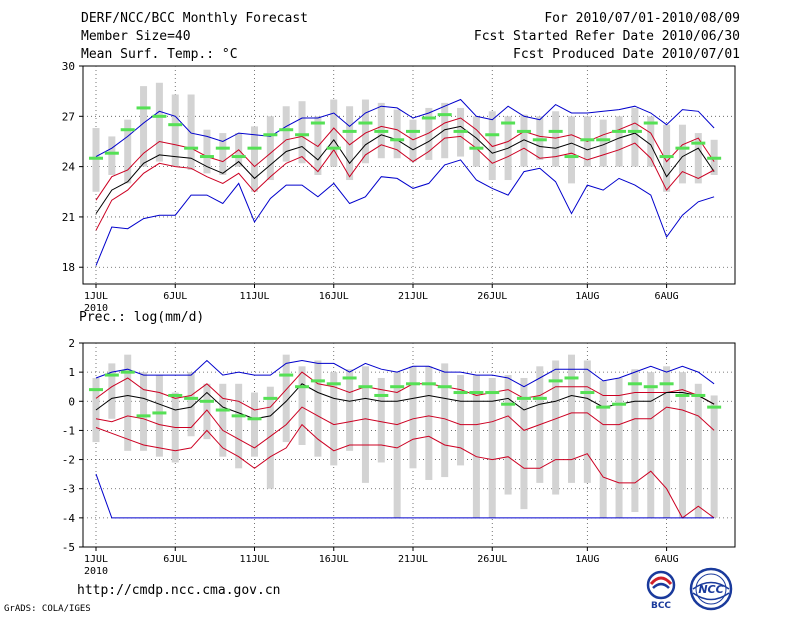 This screenshot has width=800, height=618. I want to click on y-tick-label: 30, so click(68, 66).